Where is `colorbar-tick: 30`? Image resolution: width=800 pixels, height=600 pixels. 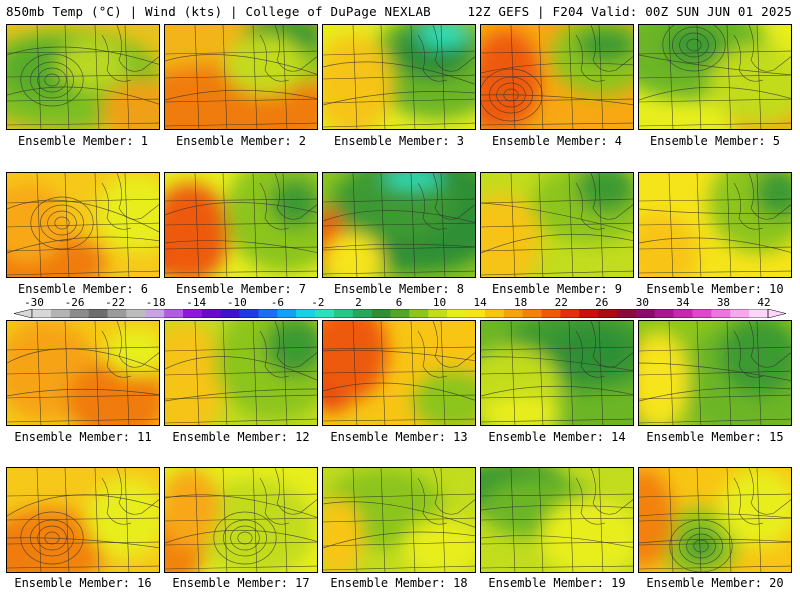
colorbar-tick: 30 is located at coordinates (642, 302).